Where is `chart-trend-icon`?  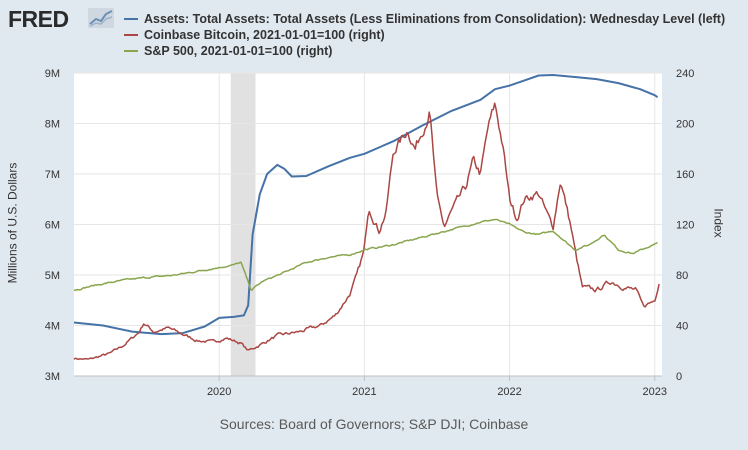 chart-trend-icon is located at coordinates (101, 18).